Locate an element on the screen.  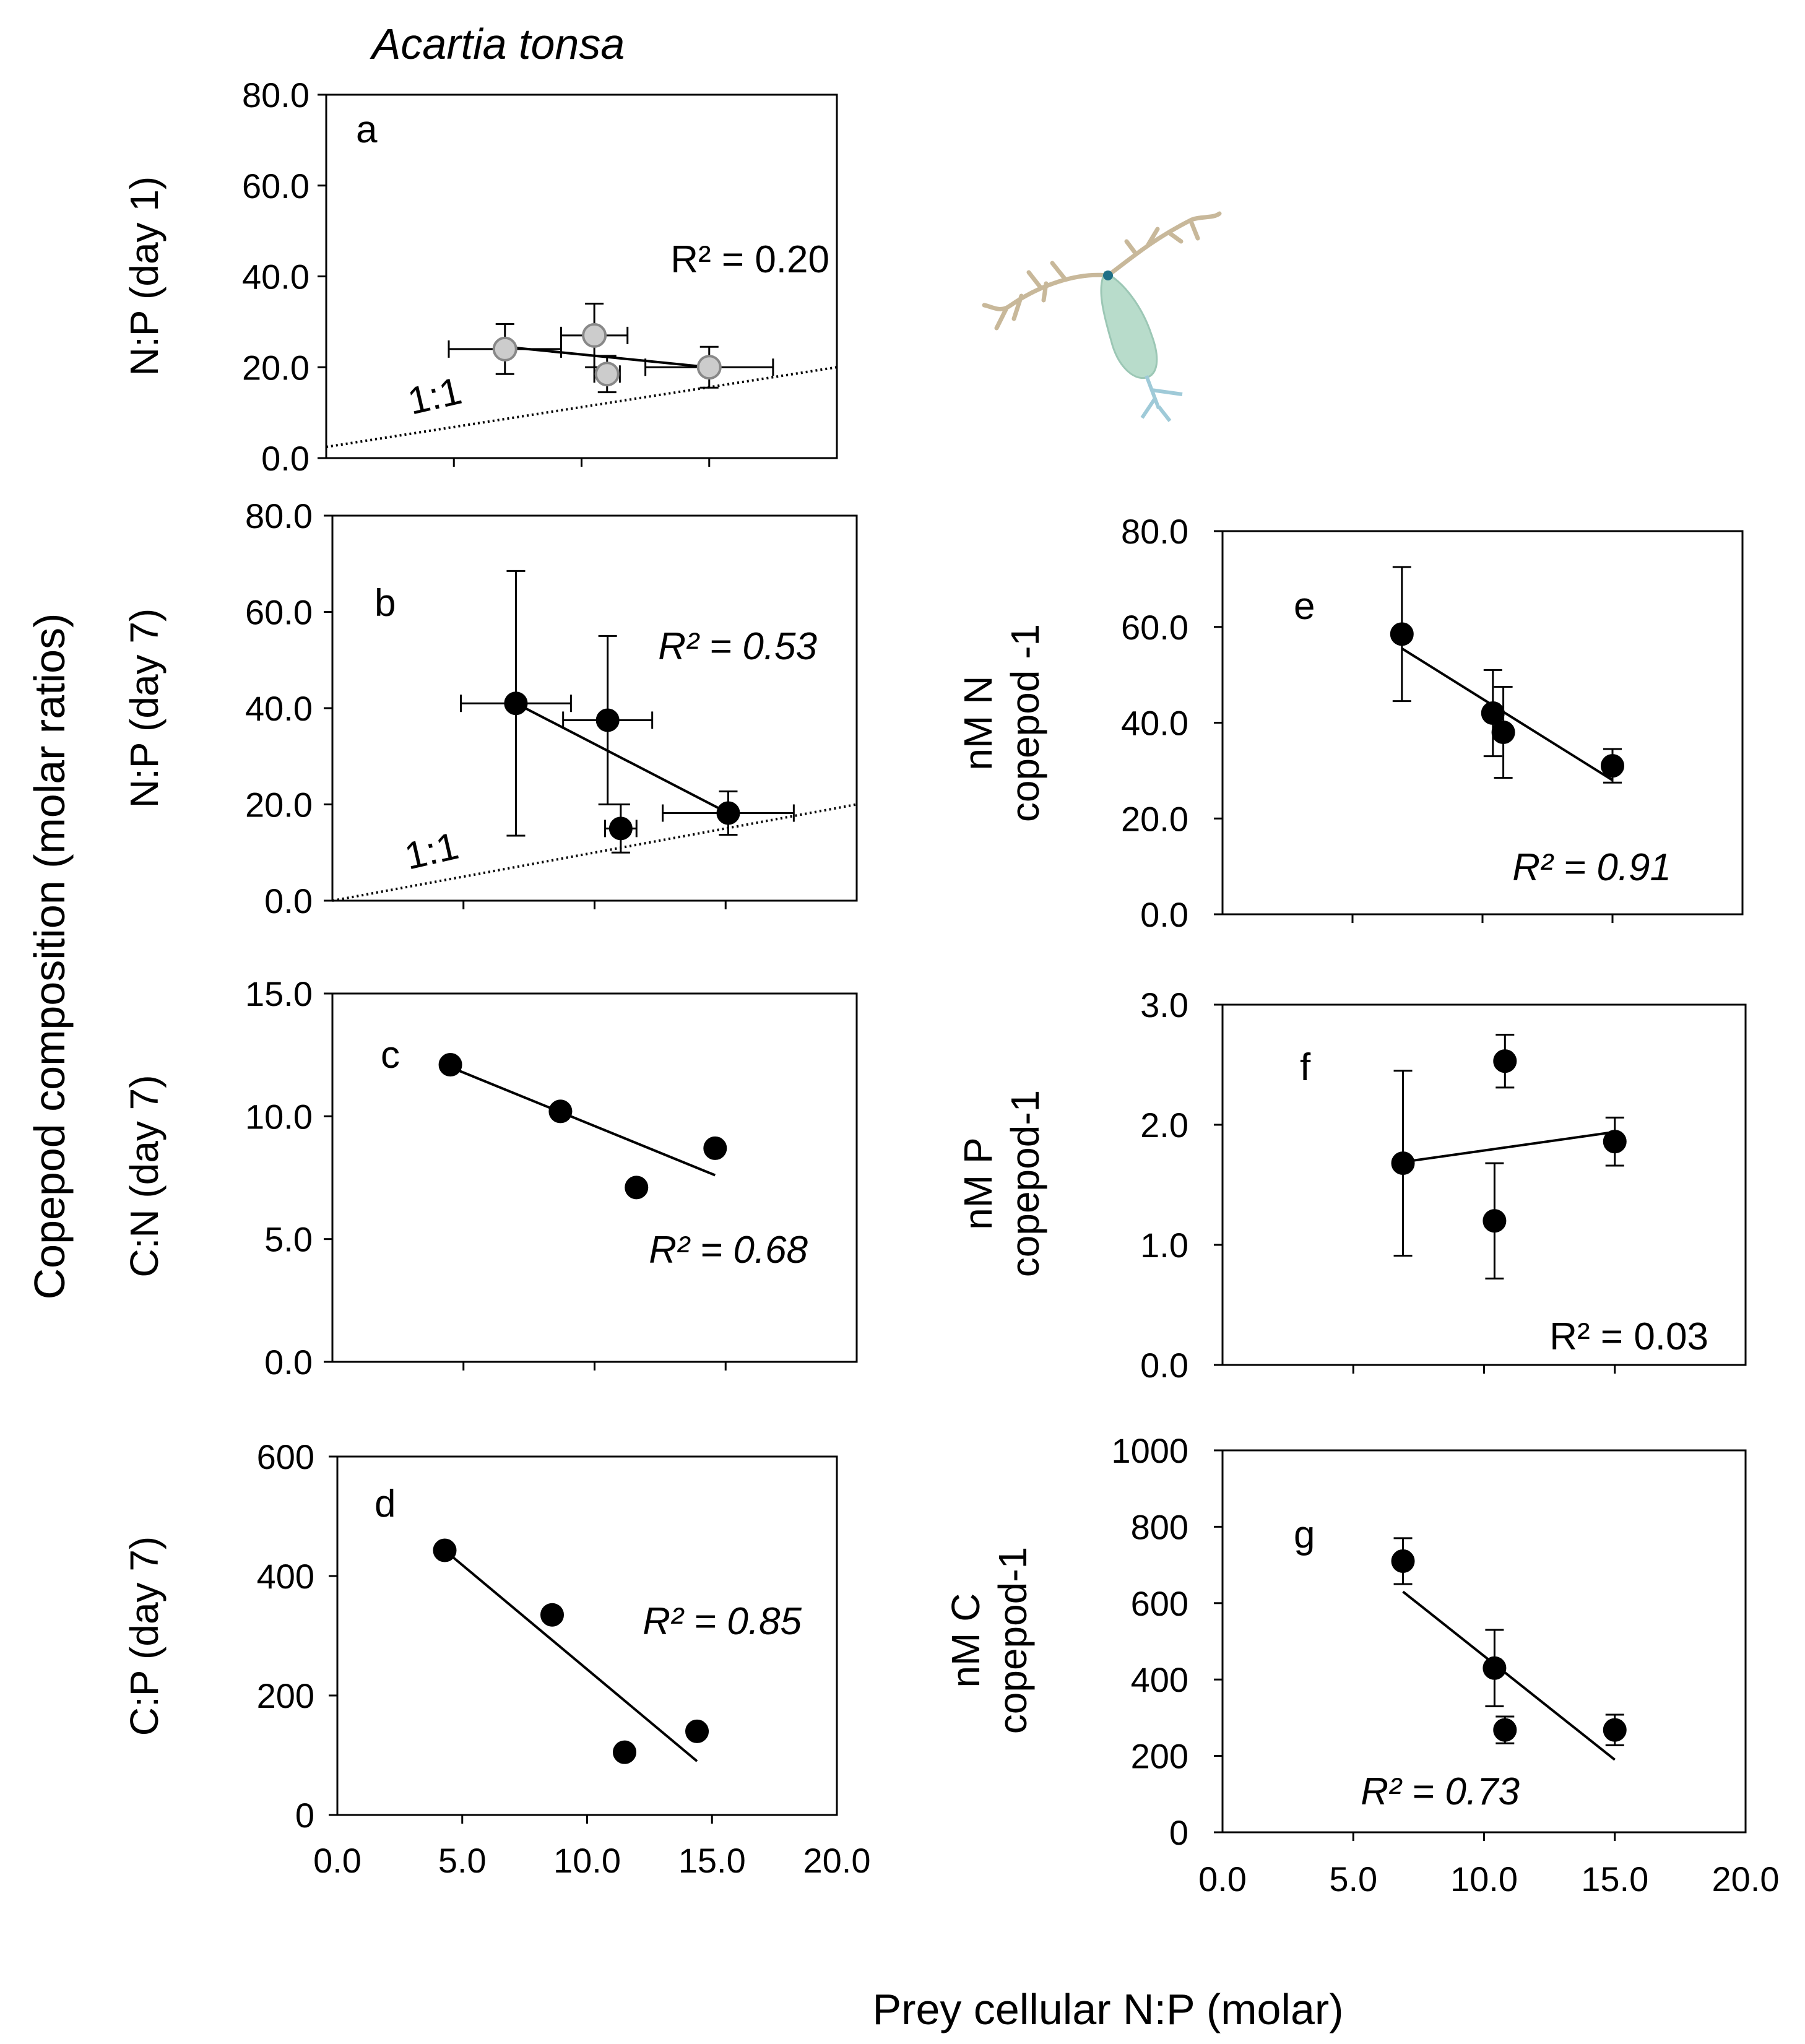
y-axis-label: nM P is located at coordinates (978, 1183).